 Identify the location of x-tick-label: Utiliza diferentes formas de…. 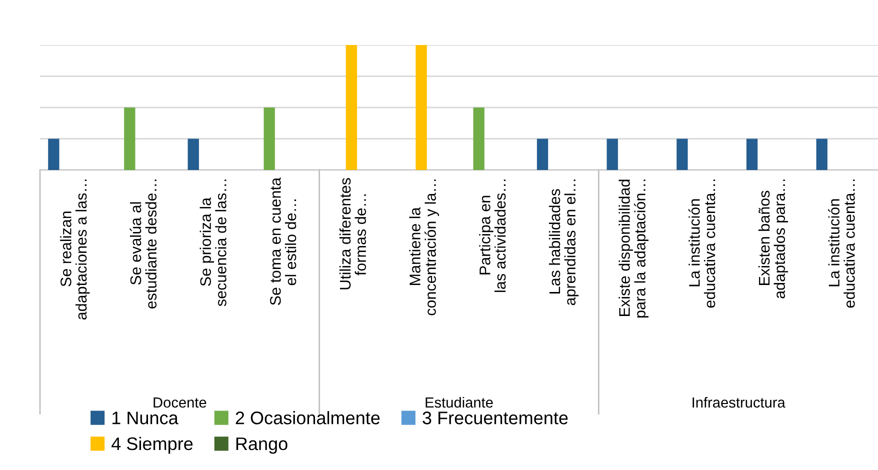
(352, 234).